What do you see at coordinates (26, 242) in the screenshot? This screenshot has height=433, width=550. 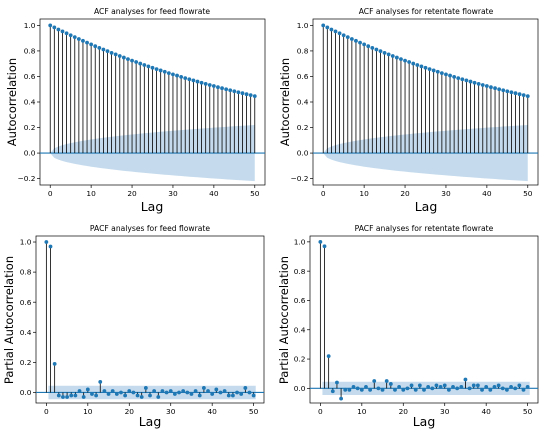 I see `y-tick-label: 1.0` at bounding box center [26, 242].